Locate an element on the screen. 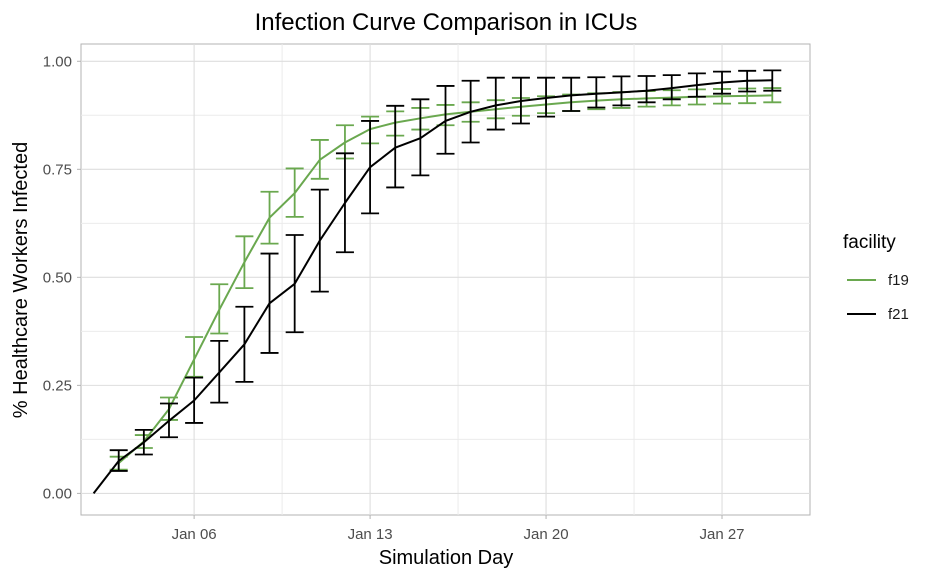 This screenshot has width=936, height=578. y-tick-label: 0.75 is located at coordinates (57, 169).